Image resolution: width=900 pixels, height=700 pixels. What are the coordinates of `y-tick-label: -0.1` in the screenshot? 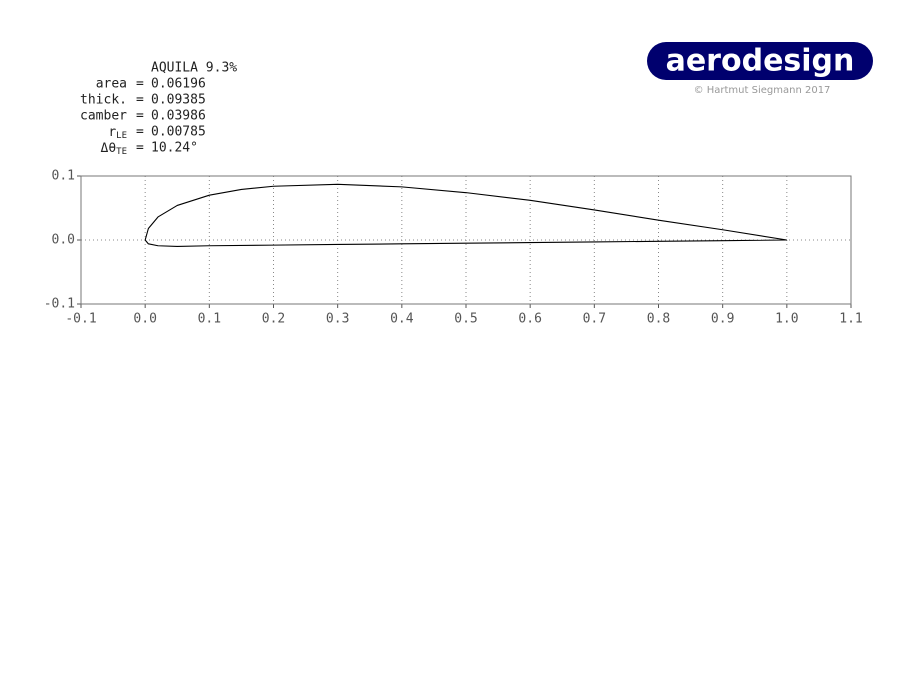 It's located at (59, 304).